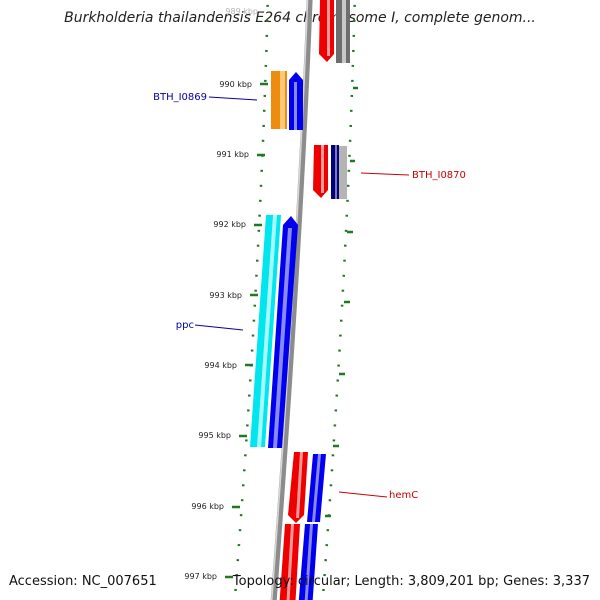 The image size is (600, 600). What do you see at coordinates (267, 331) in the screenshot?
I see `gene-cyan-highlight` at bounding box center [267, 331].